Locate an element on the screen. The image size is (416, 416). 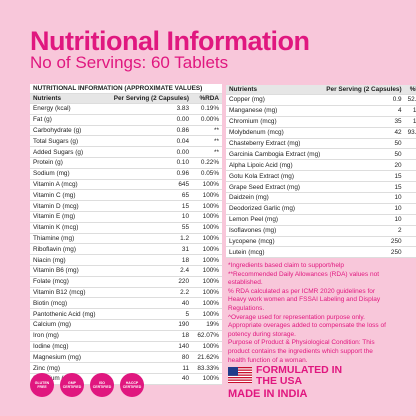
cell: 2.4 is located at coordinates (148, 271).